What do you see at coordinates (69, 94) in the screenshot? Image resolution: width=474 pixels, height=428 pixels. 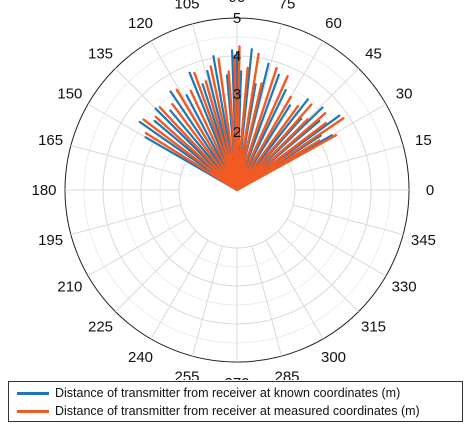 I see `theta-tick-label: 150` at bounding box center [69, 94].